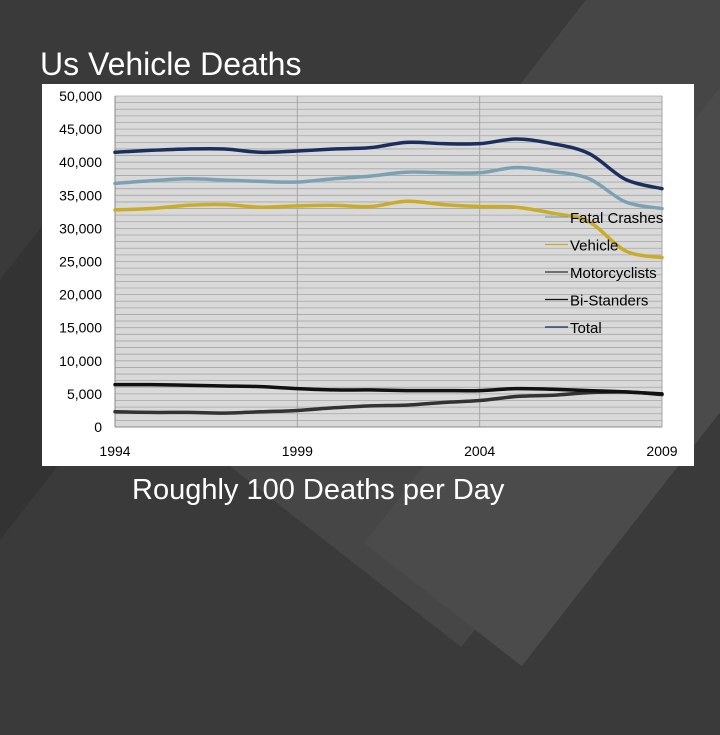 This screenshot has height=735, width=720. What do you see at coordinates (80, 295) in the screenshot?
I see `y-tick-label: 20,000` at bounding box center [80, 295].